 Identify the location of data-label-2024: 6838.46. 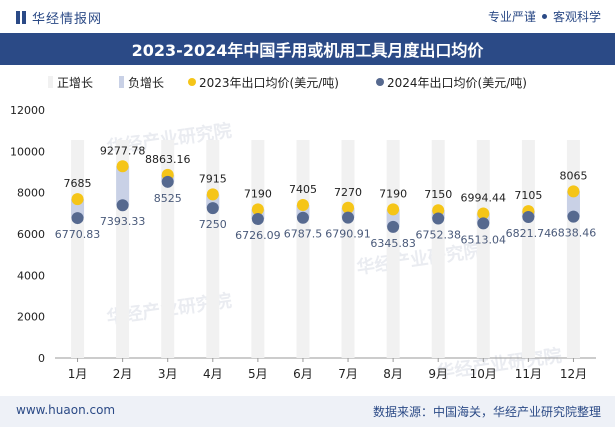
(574, 233).